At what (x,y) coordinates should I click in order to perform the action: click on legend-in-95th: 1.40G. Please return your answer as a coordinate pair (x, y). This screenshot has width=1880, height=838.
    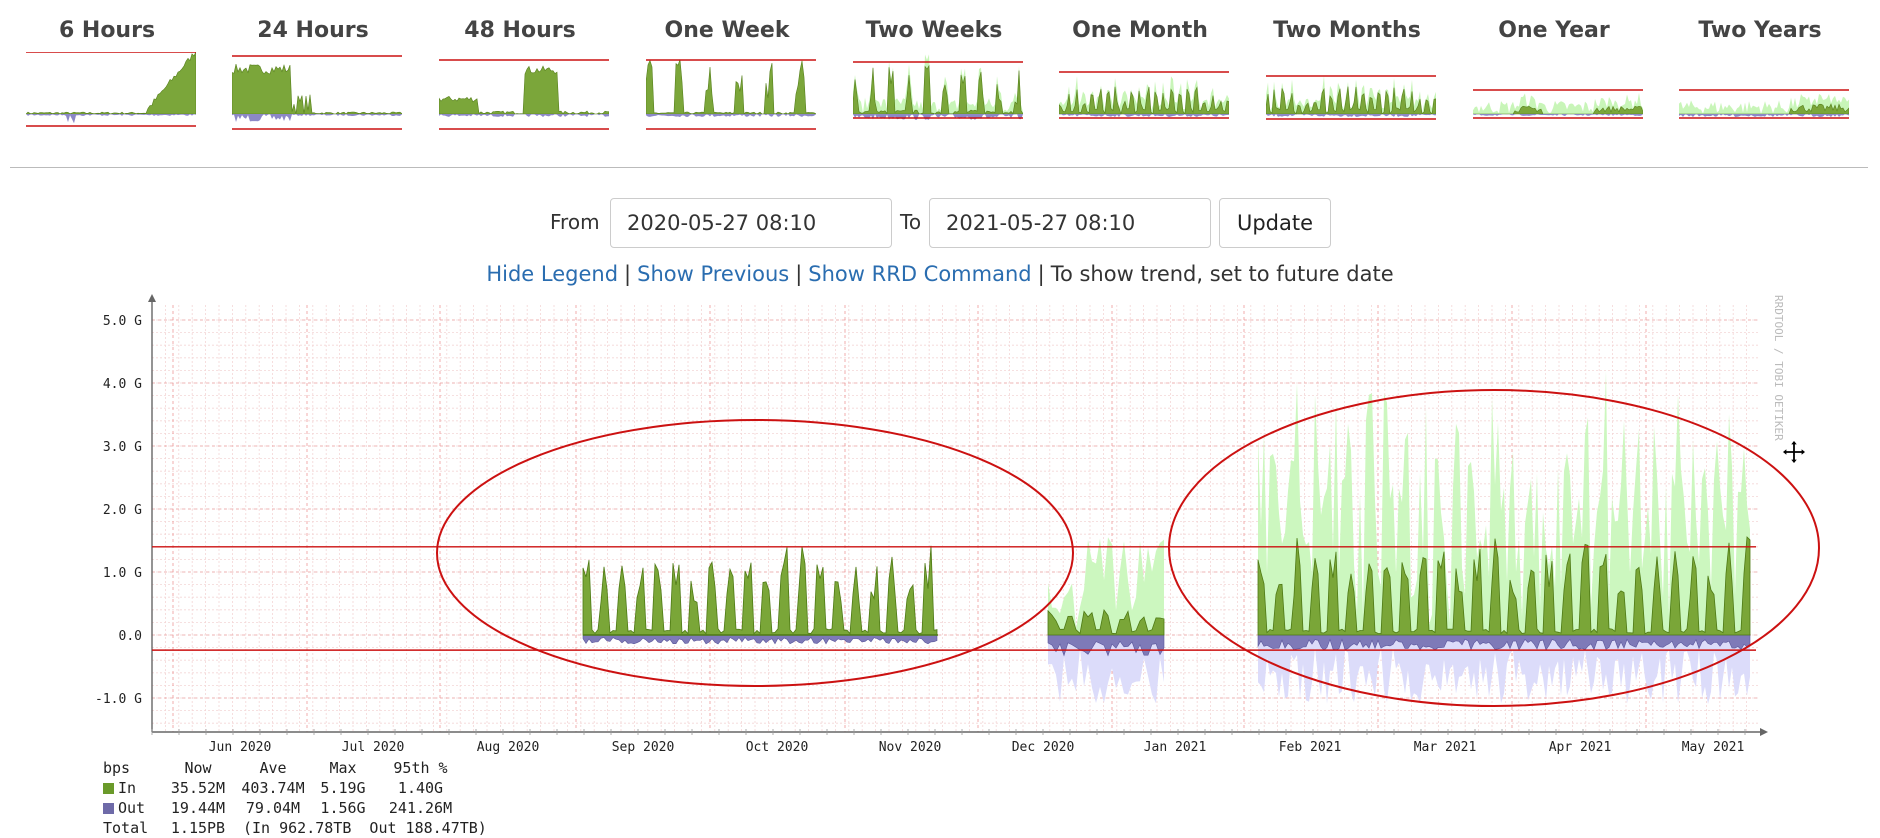
    Looking at the image, I should click on (420, 788).